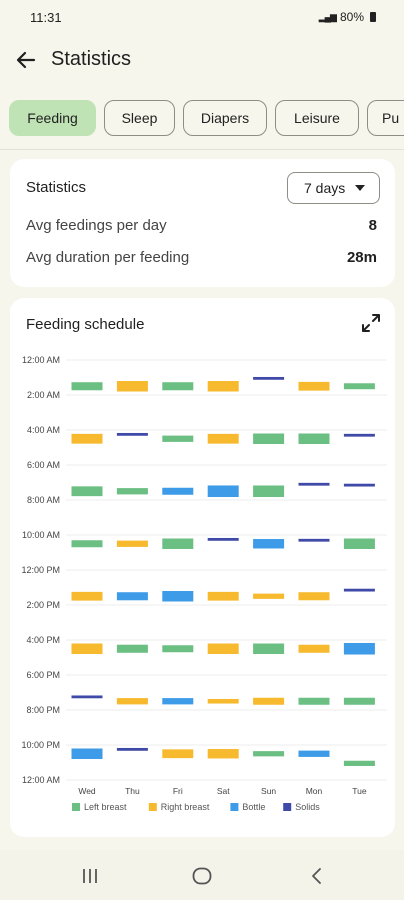  What do you see at coordinates (360, 188) in the screenshot?
I see `caret-down-icon` at bounding box center [360, 188].